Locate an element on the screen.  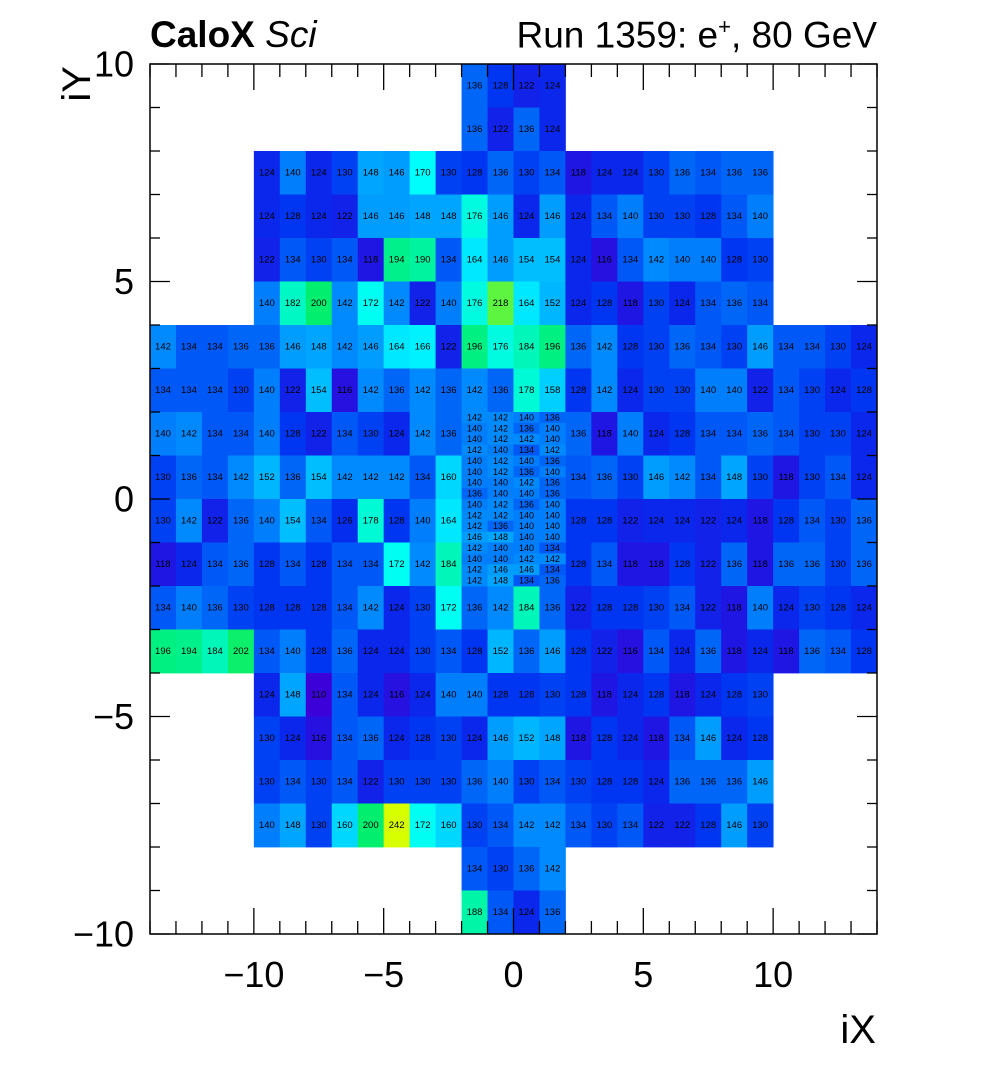
y-tick-label: 10 is located at coordinates (114, 64).